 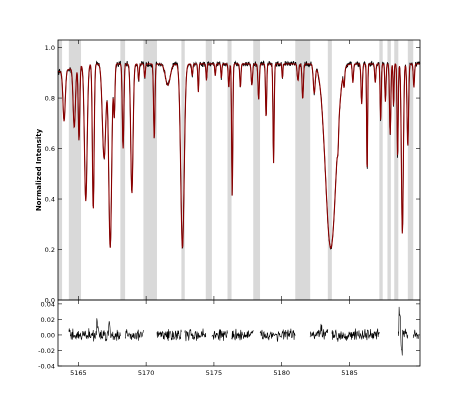 What do you see at coordinates (50, 250) in the screenshot?
I see `y-tick-label: 0.2` at bounding box center [50, 250].